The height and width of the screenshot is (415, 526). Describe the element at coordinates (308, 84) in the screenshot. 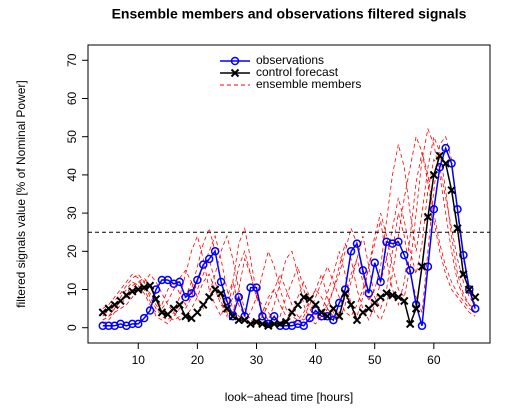

I see `legend-label: ensemble members` at that location.